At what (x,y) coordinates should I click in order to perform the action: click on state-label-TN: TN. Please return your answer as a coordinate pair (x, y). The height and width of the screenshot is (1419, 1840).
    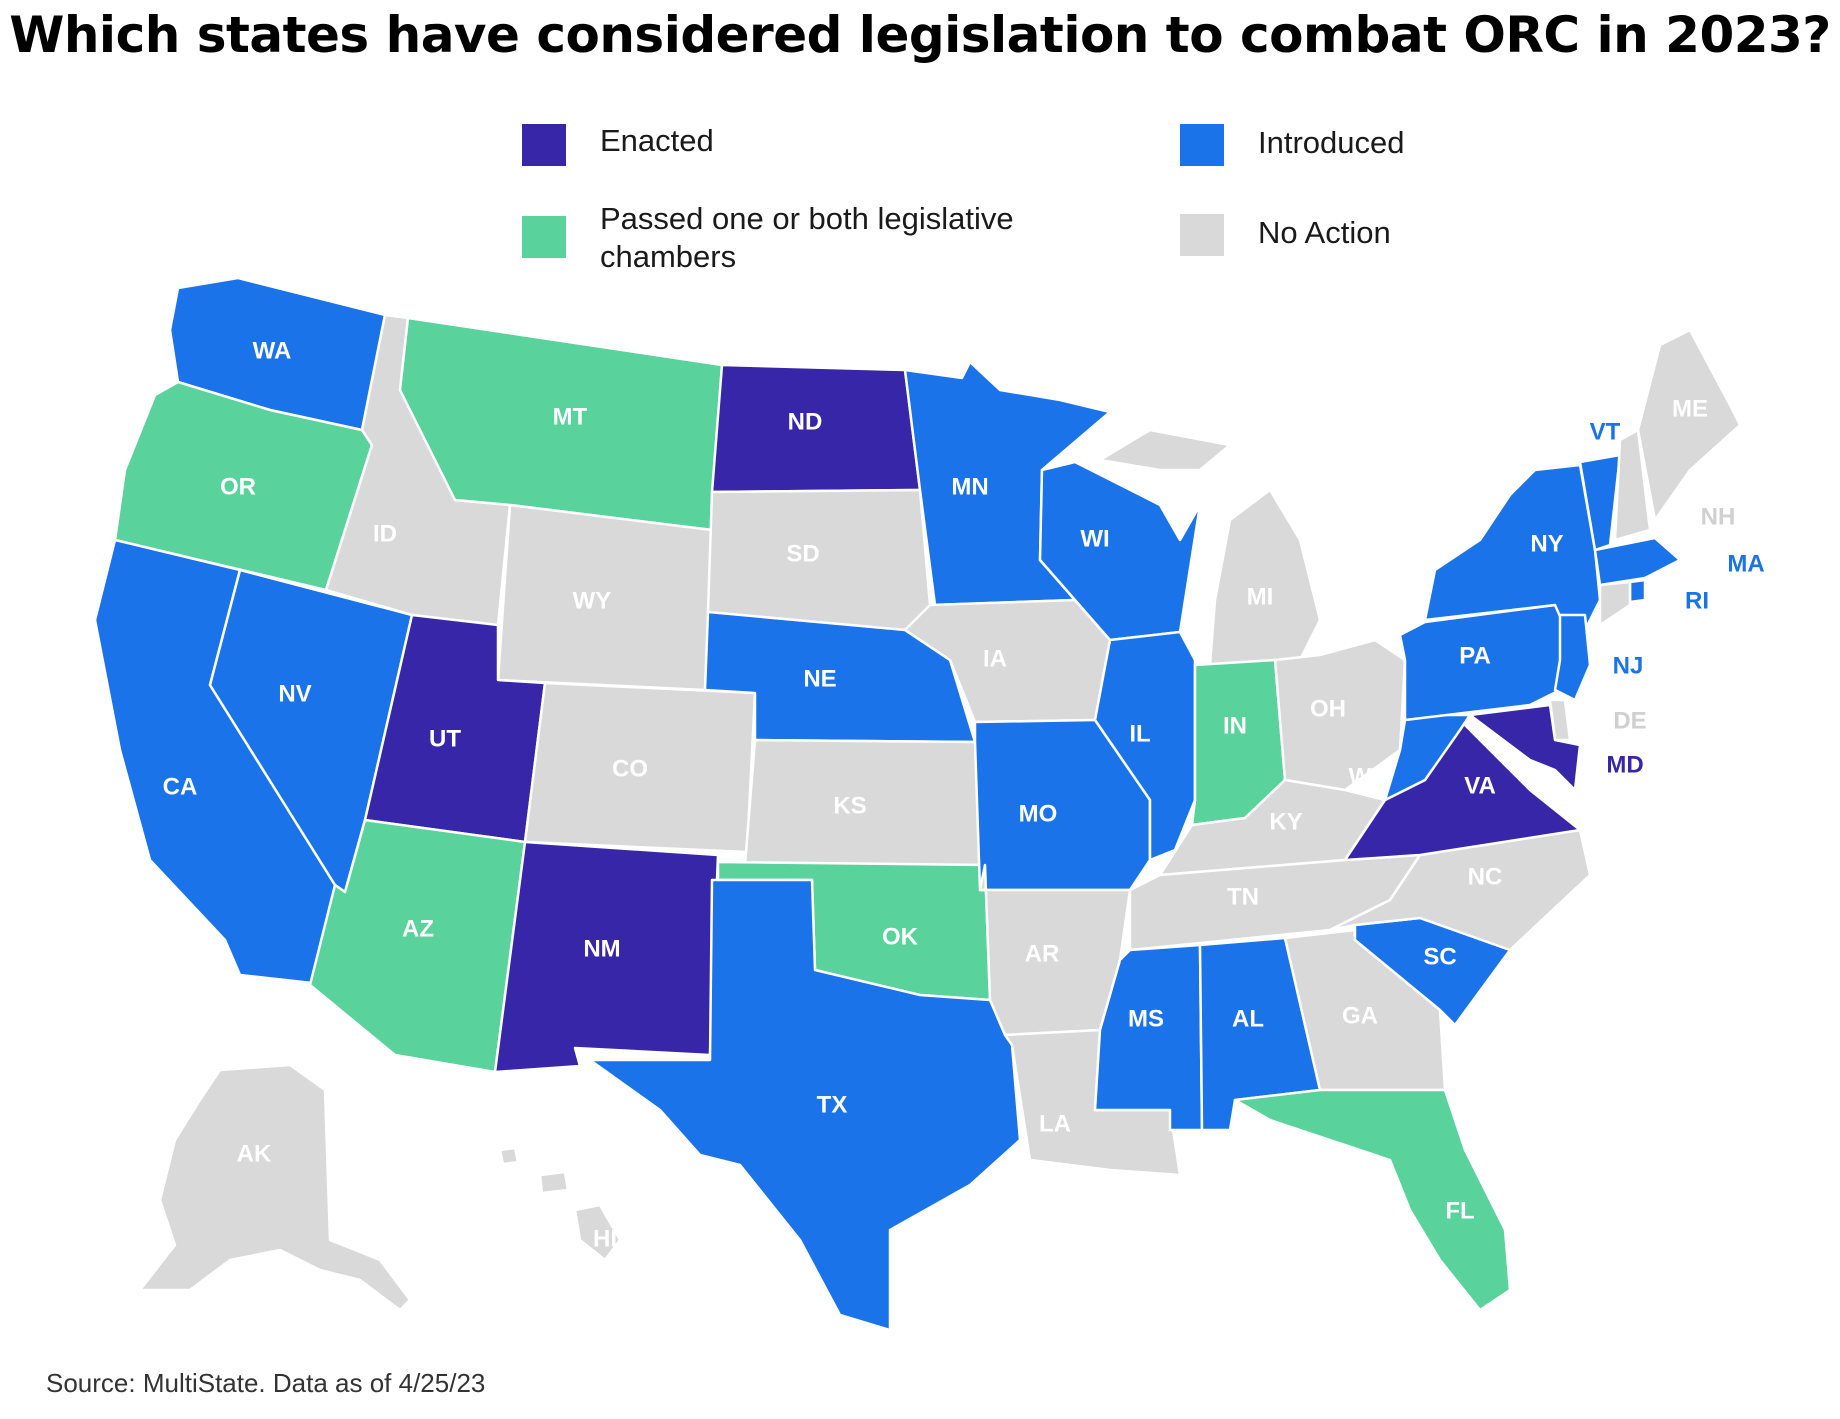
    Looking at the image, I should click on (1243, 896).